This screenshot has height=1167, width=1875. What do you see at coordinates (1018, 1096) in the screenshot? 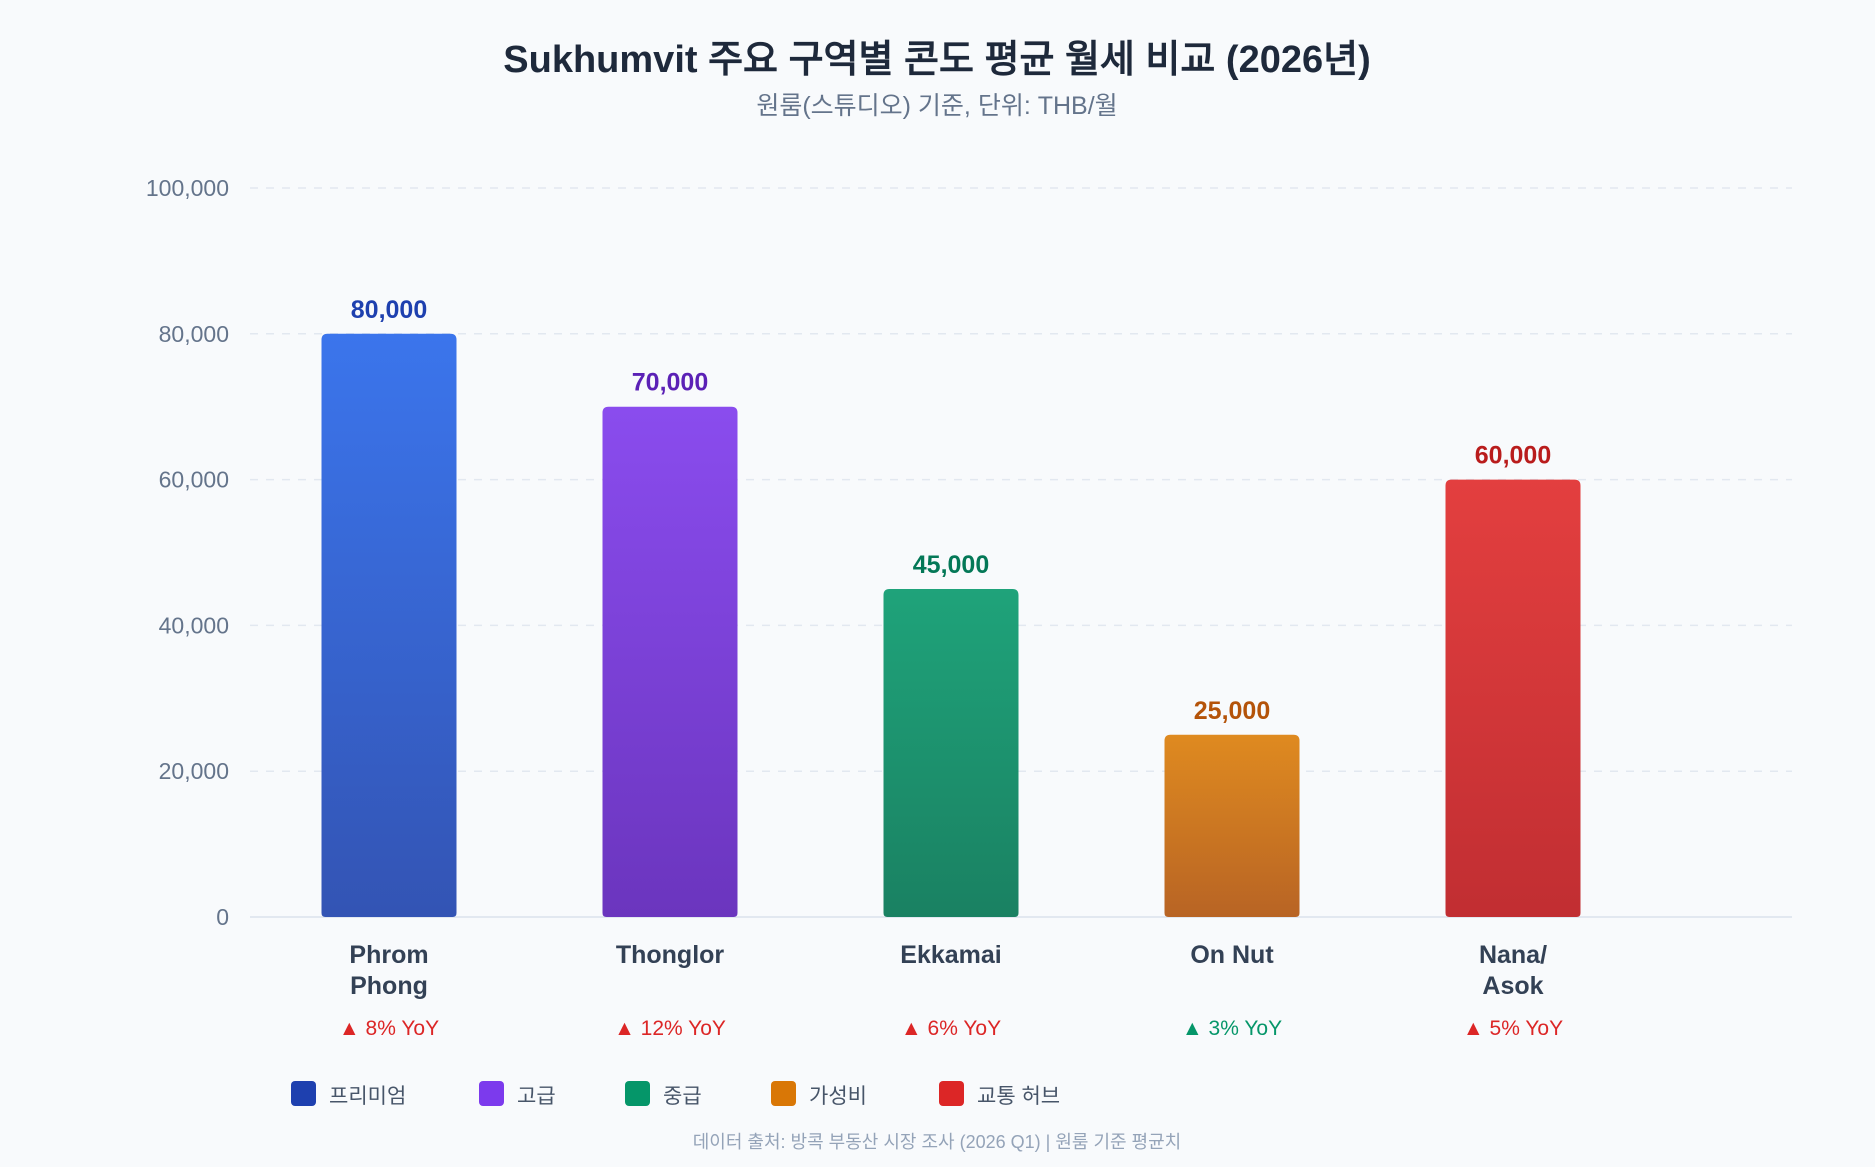
I see `legend-label: 교통 허브` at bounding box center [1018, 1096].